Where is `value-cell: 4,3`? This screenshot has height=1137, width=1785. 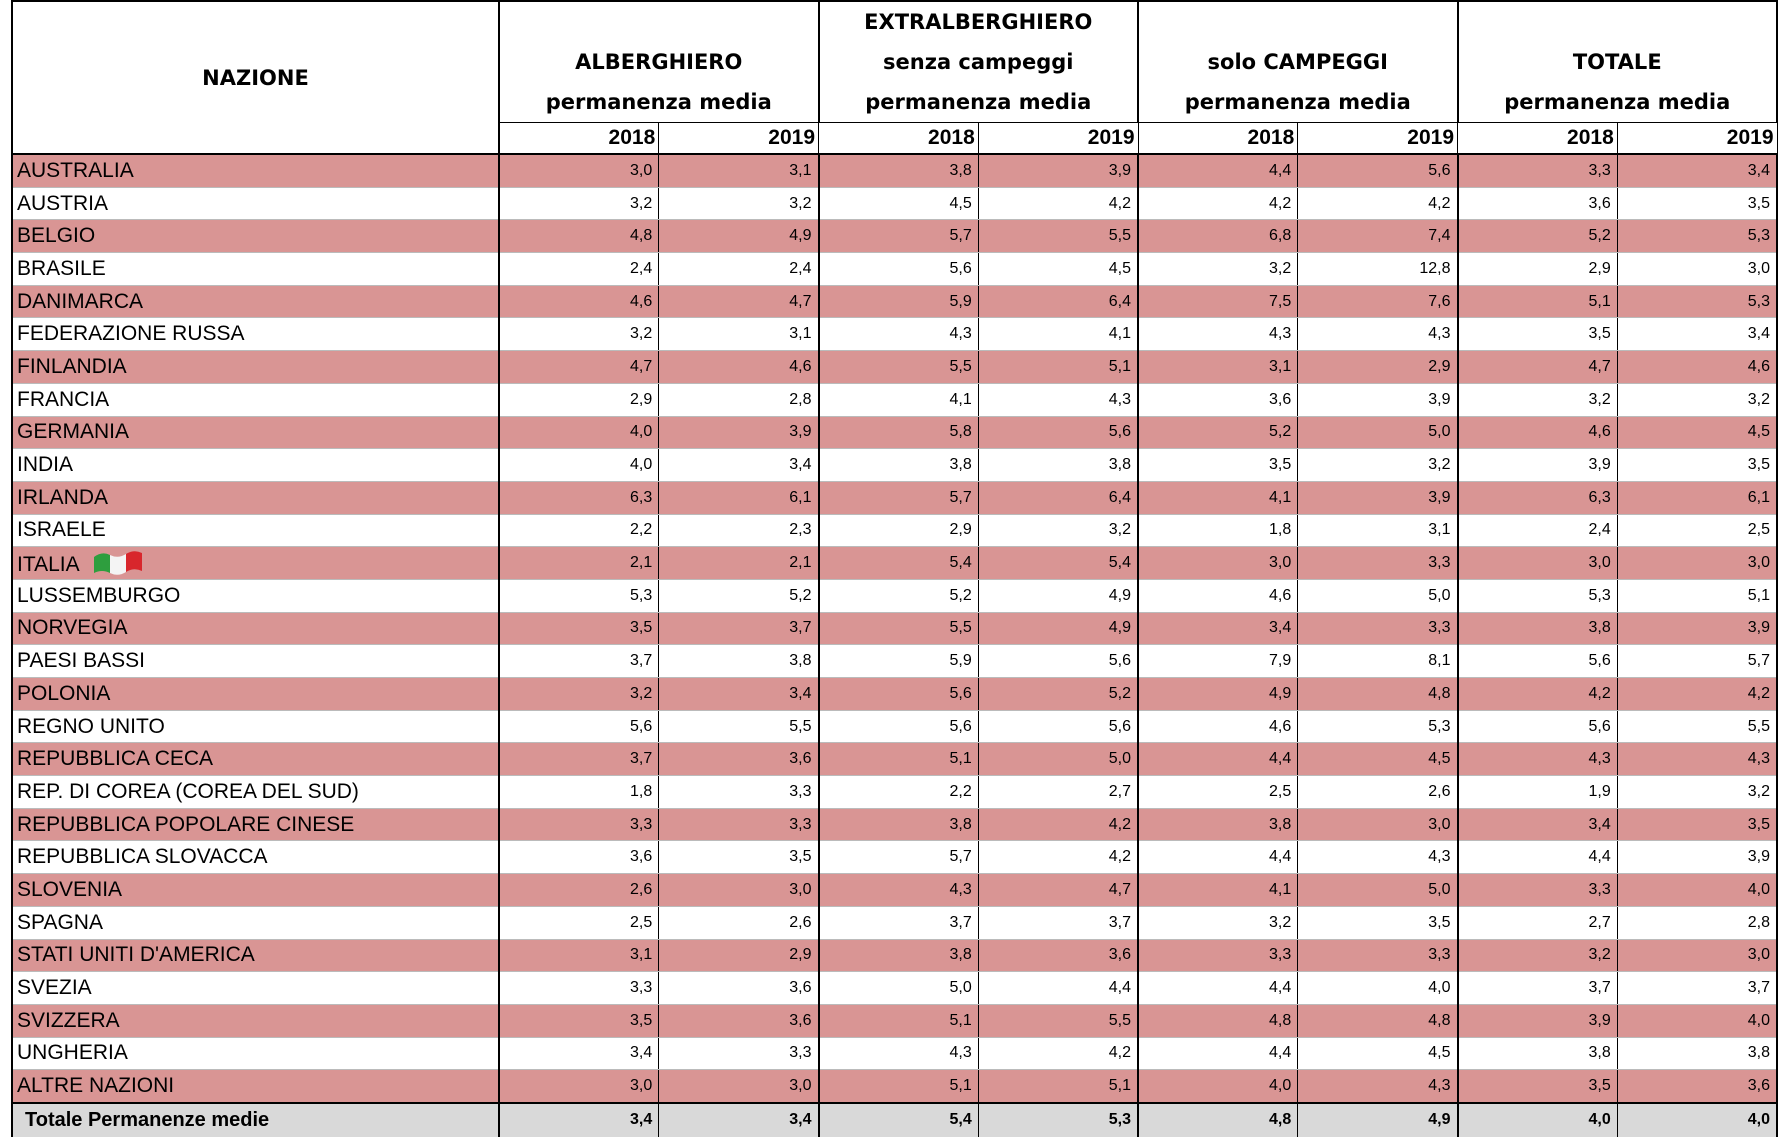
value-cell: 4,3 is located at coordinates (1697, 759).